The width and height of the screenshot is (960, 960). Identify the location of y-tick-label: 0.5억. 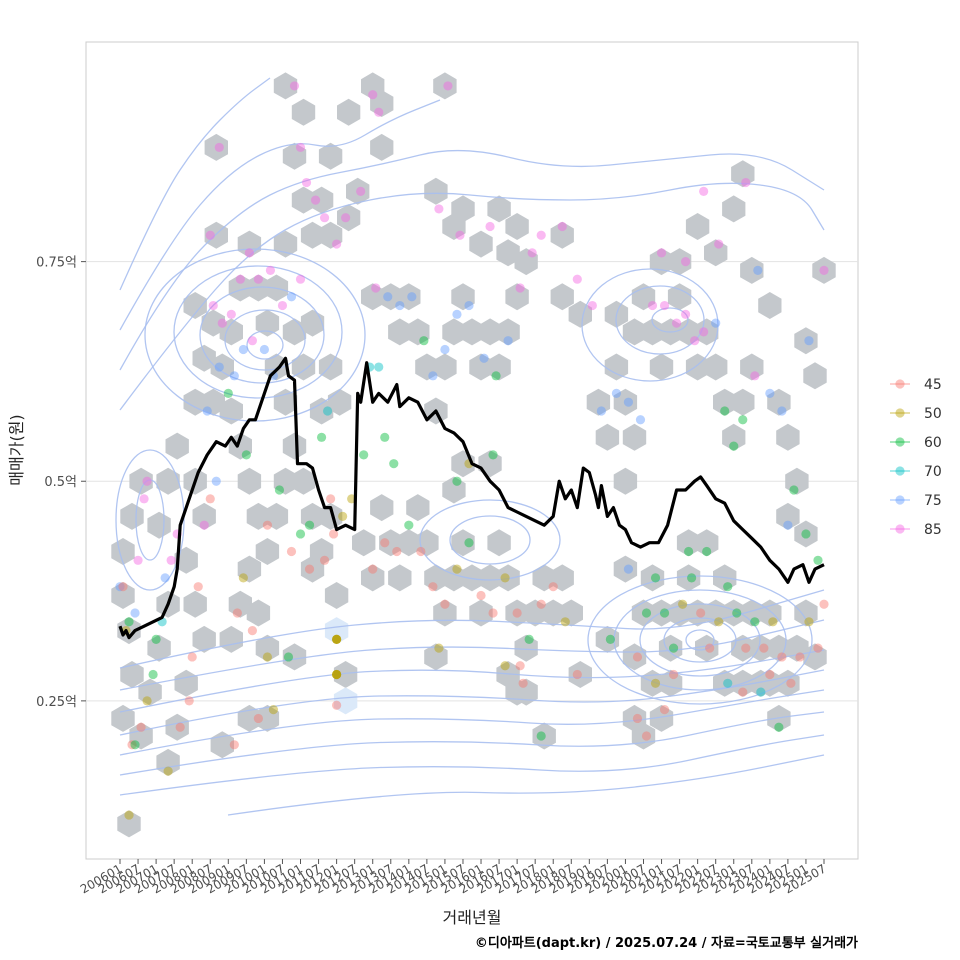
(60, 482).